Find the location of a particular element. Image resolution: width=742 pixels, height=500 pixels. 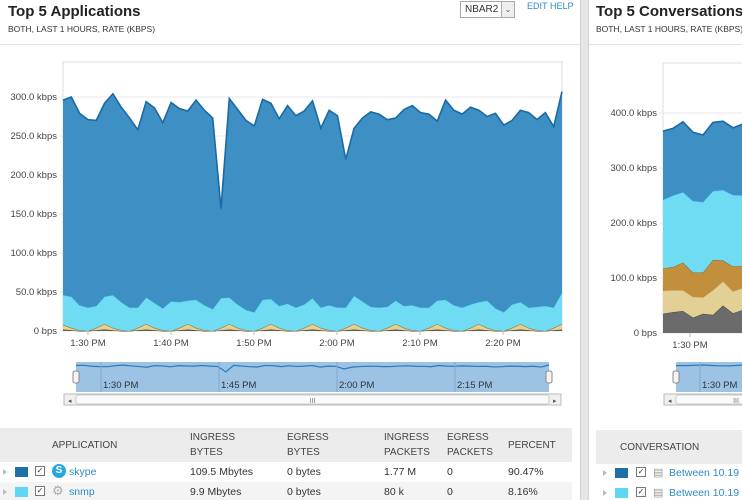

panel-title: Top 5 Applications is located at coordinates (74, 11).